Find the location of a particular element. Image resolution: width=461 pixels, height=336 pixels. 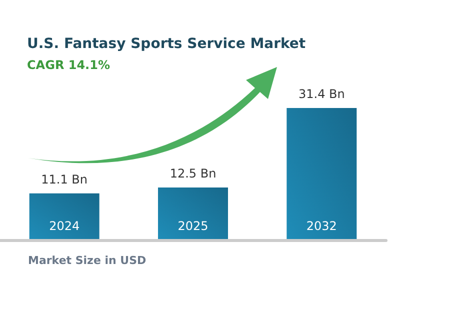

x-tick-label: 2032 is located at coordinates (321, 226).